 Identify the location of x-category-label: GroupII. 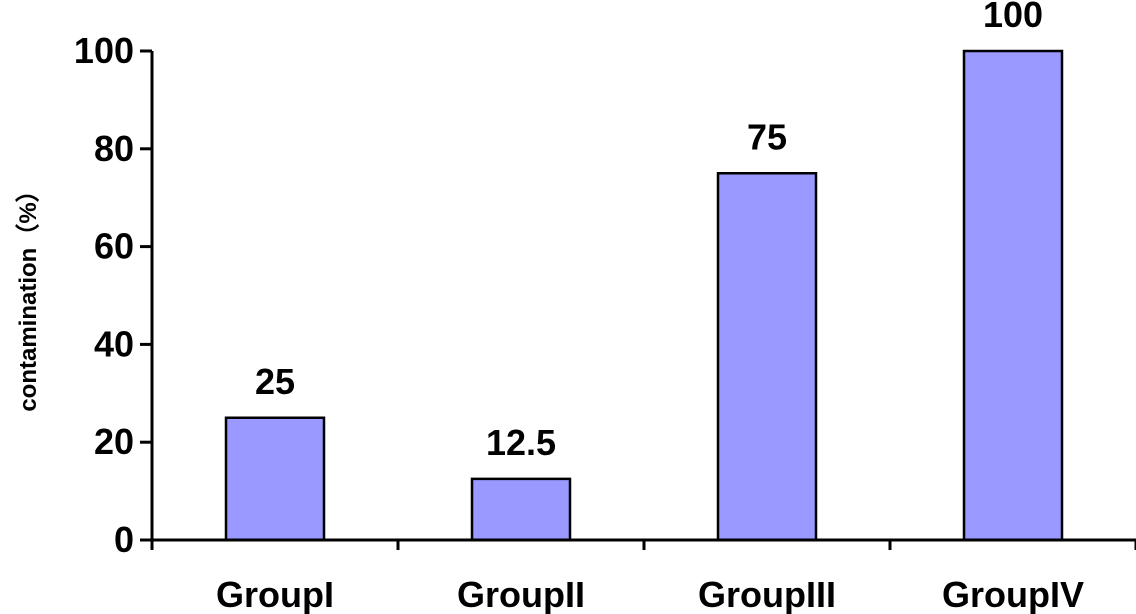
(521, 594).